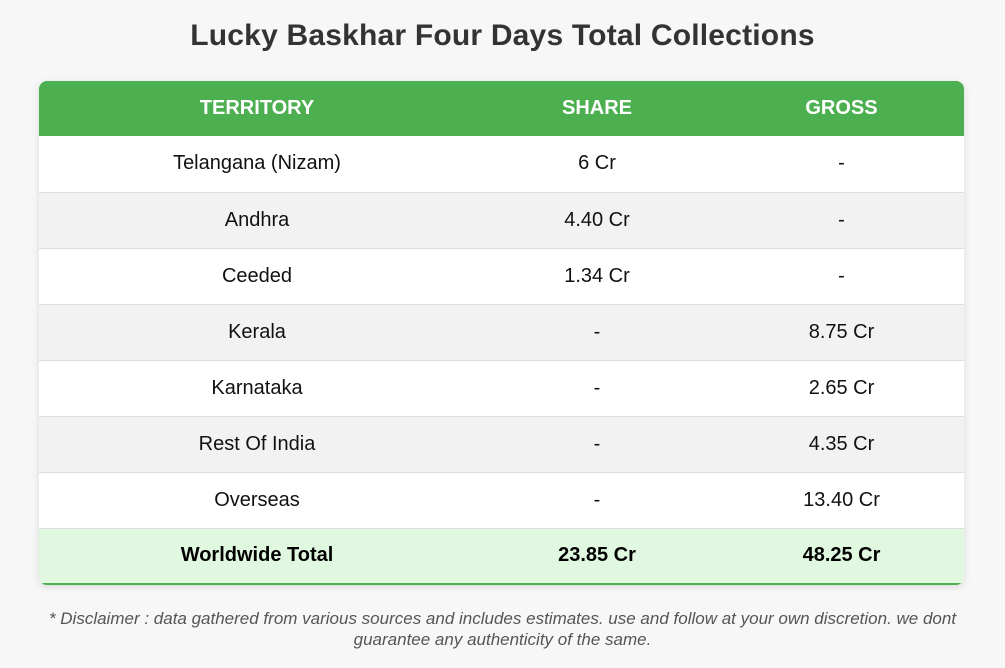  What do you see at coordinates (597, 163) in the screenshot?
I see `share-cell: 6 Cr` at bounding box center [597, 163].